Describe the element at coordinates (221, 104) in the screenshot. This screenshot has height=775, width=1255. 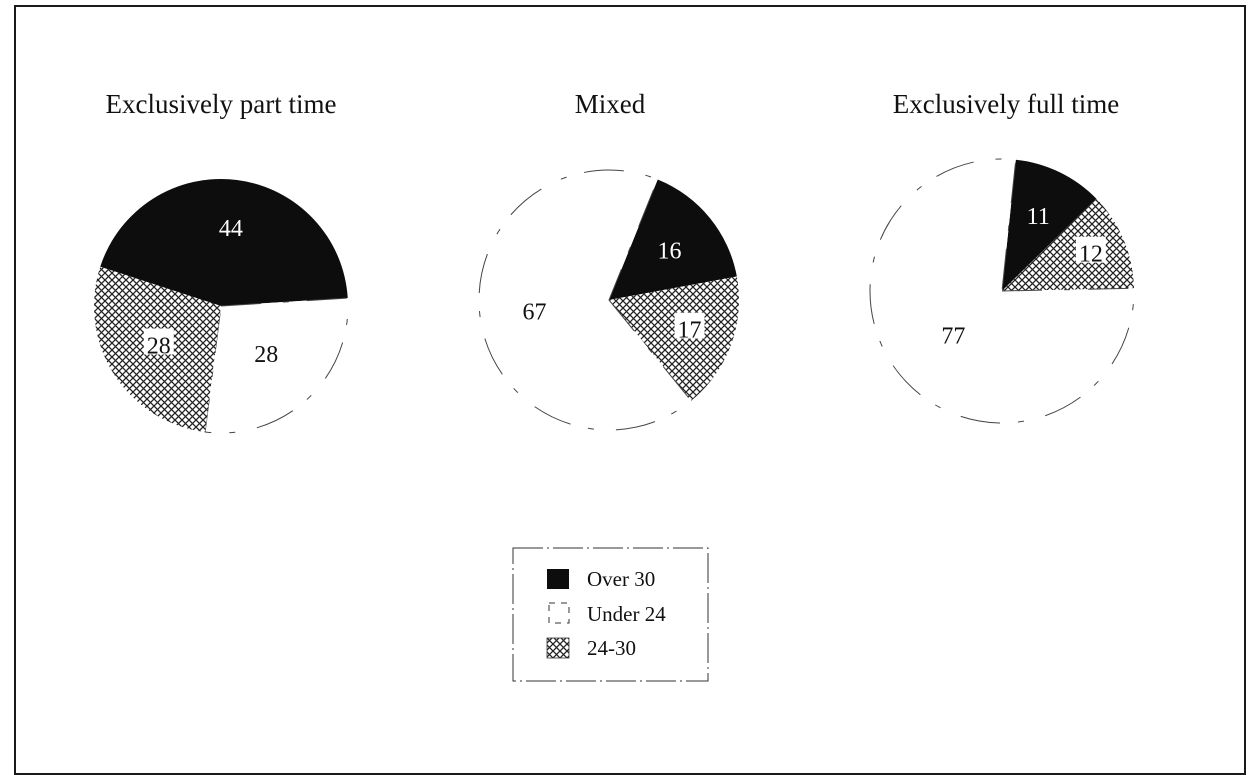
I see `pie-title-part-time: Exclusively part time` at that location.